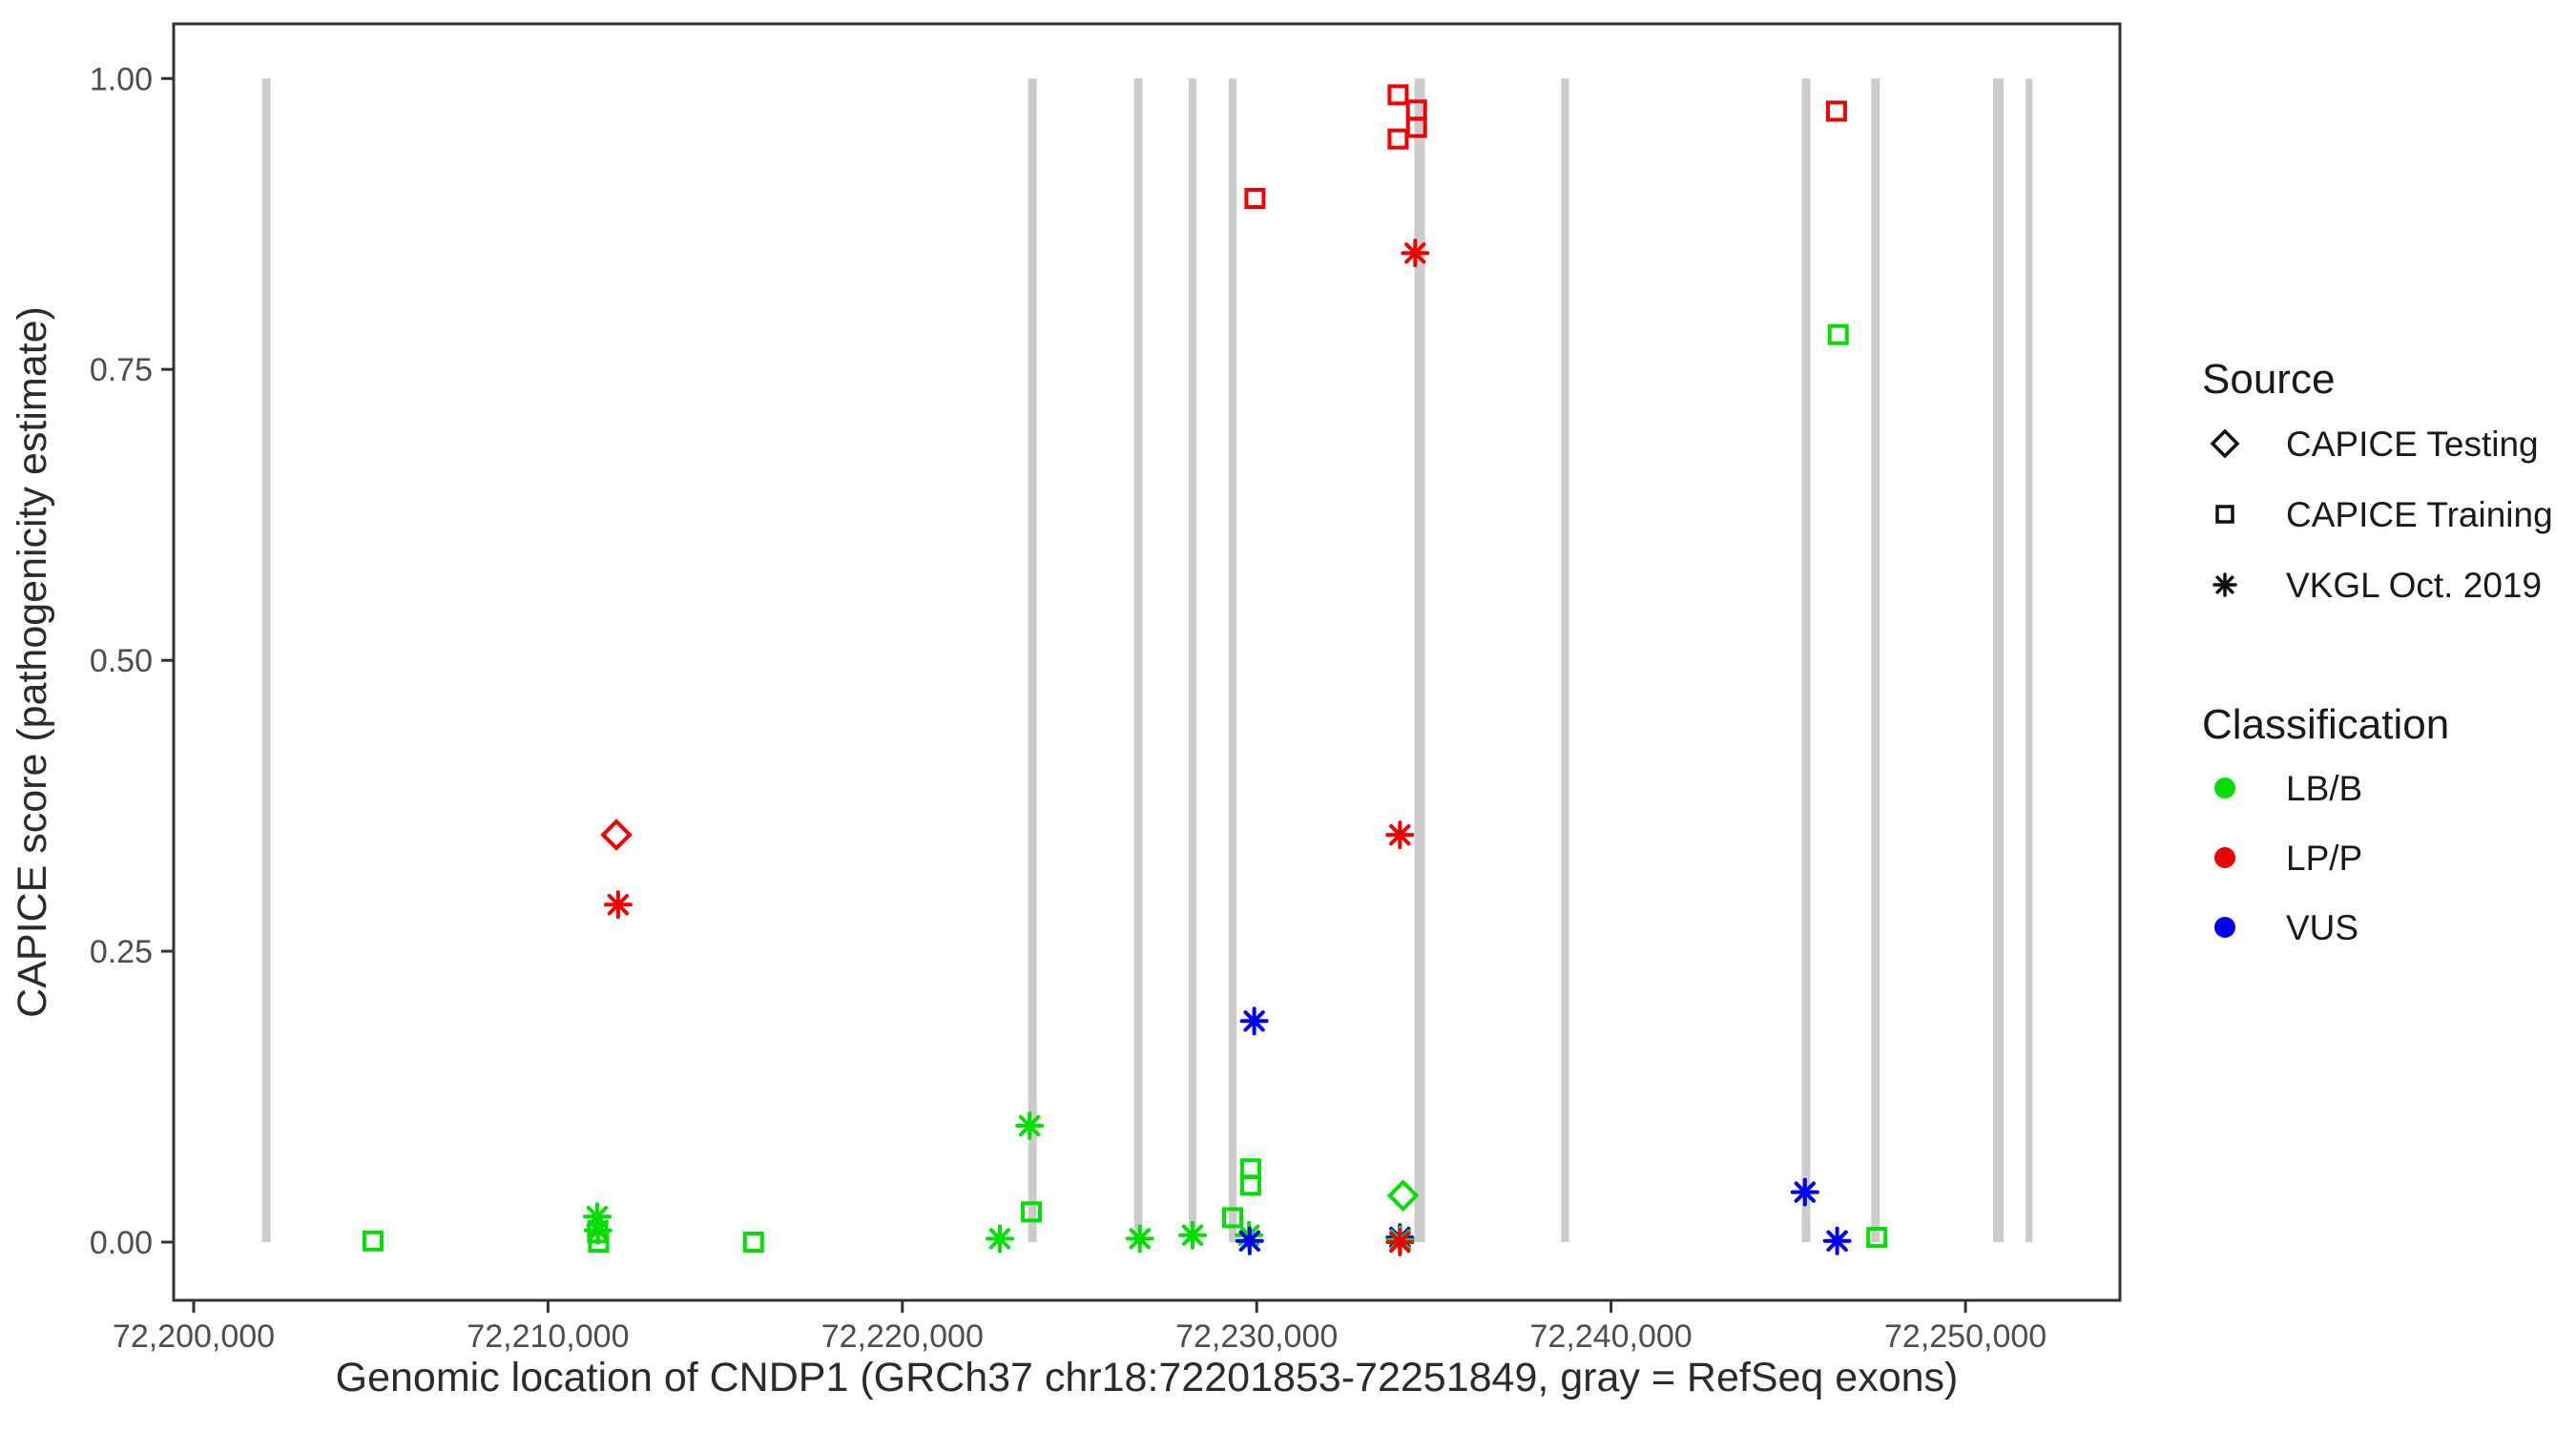  I want to click on legend-item-lpp: LP/P, so click(2288, 859).